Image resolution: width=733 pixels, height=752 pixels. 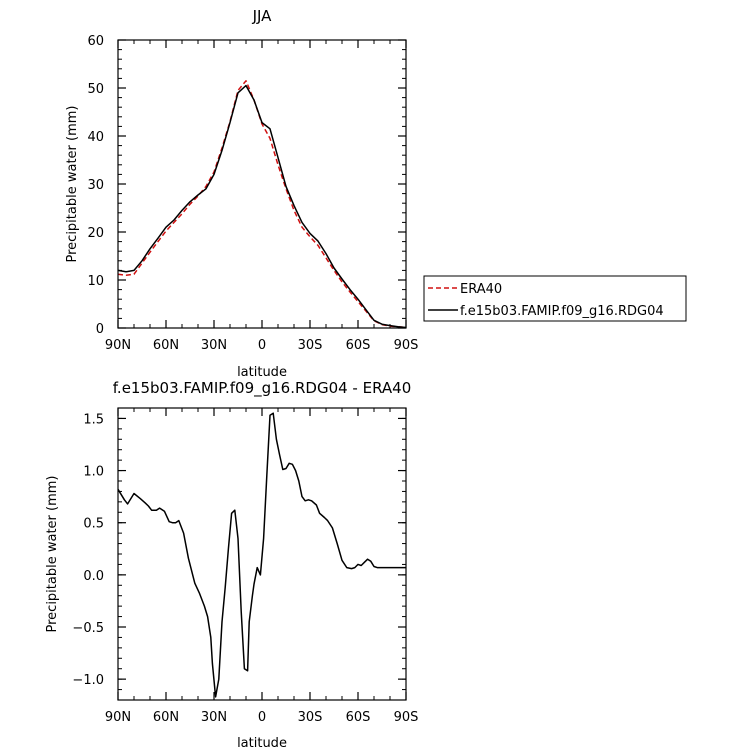 What do you see at coordinates (118, 345) in the screenshot?
I see `top-x-tick-label: 90N` at bounding box center [118, 345].